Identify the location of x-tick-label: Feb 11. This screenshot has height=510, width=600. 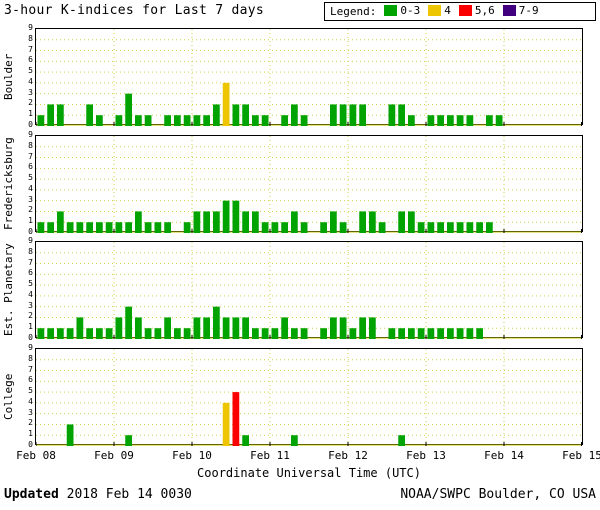
(270, 455).